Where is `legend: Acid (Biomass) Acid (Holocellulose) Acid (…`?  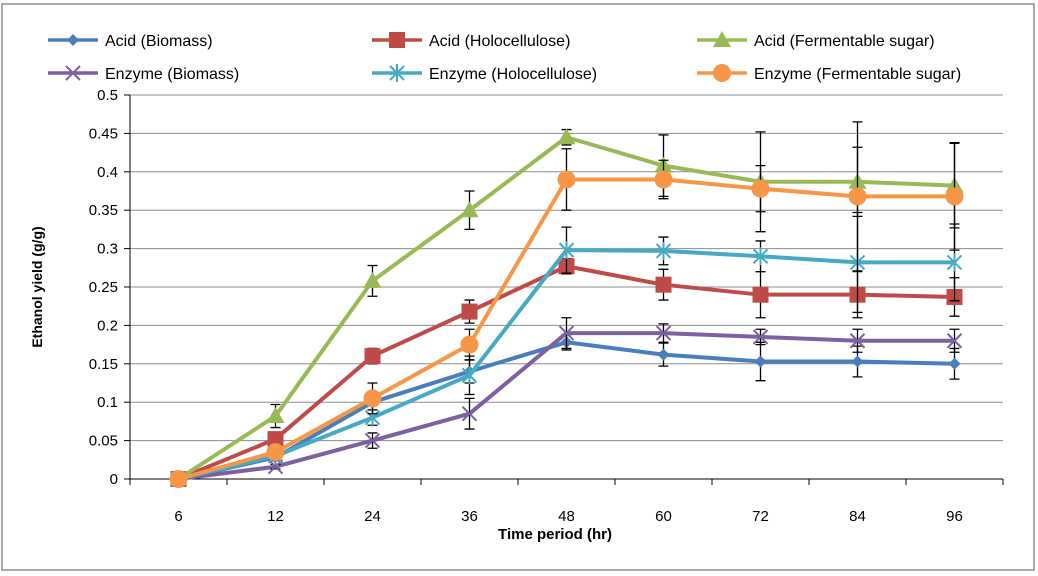
legend: Acid (Biomass) Acid (Holocellulose) Acid (… is located at coordinates (504, 57).